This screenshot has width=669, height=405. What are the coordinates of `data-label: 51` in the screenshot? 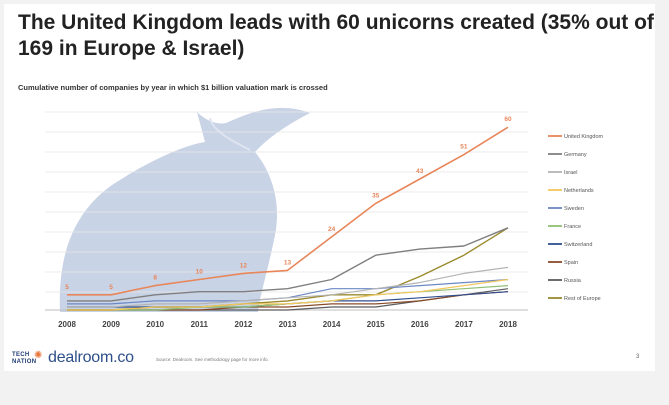 It's located at (464, 147).